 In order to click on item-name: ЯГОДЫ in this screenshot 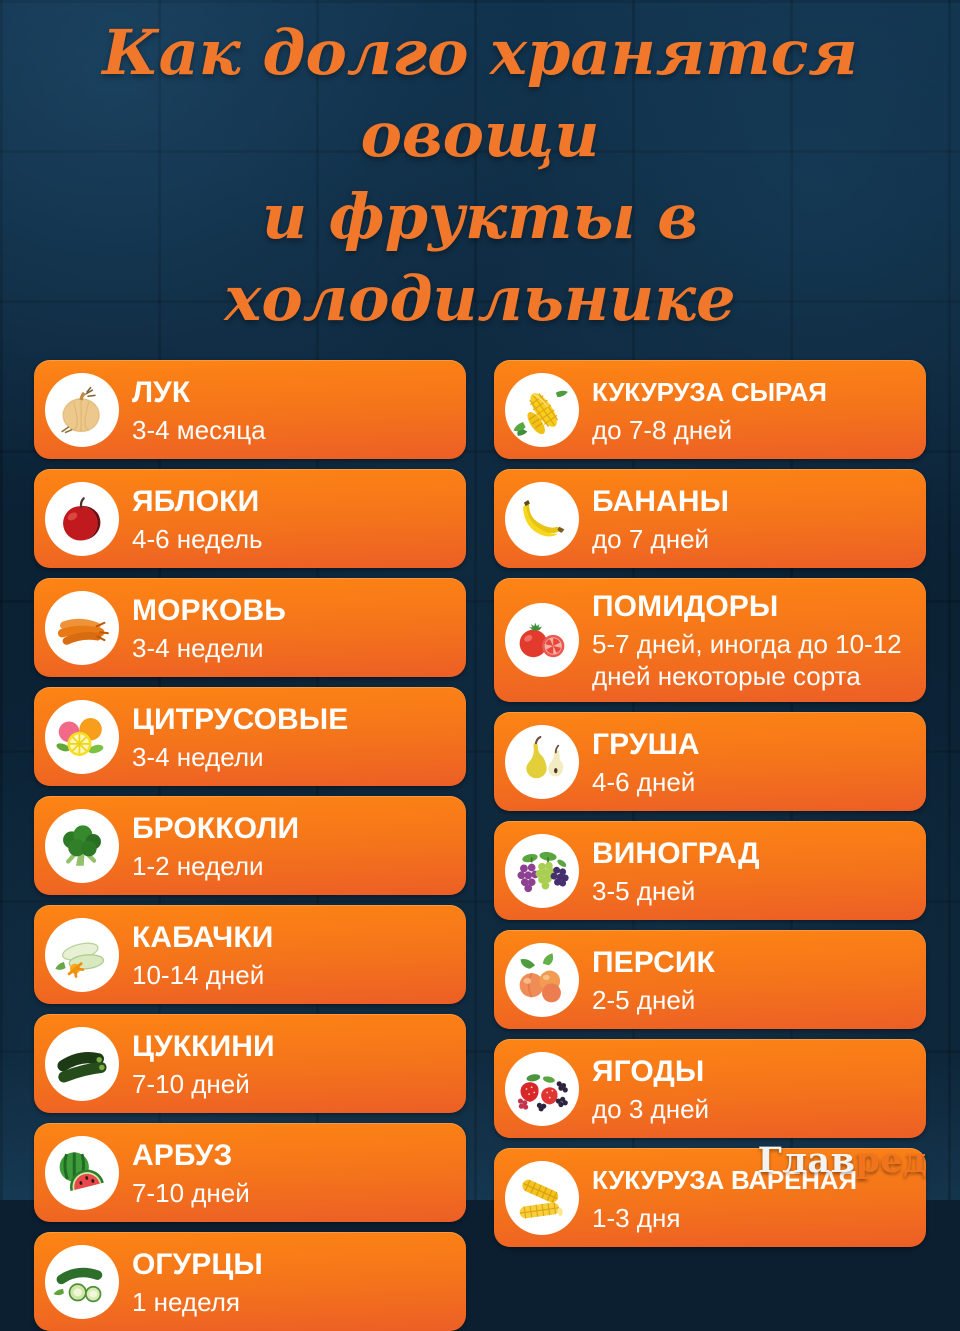, I will do `click(648, 1071)`.